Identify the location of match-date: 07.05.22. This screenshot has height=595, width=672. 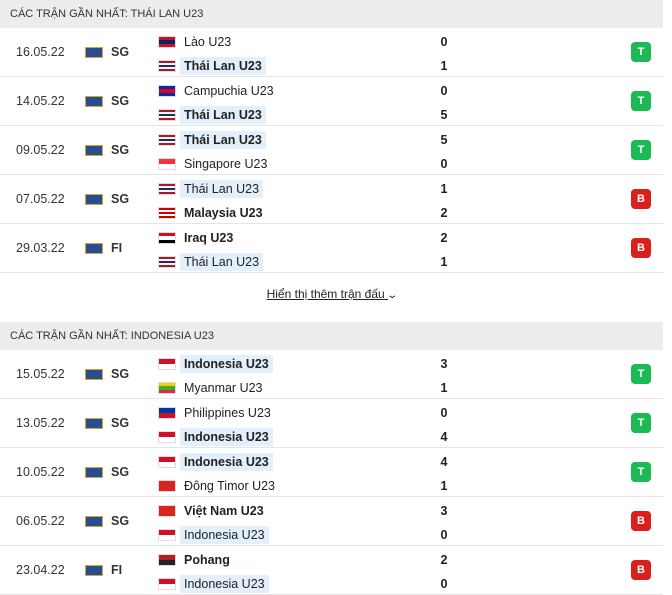
(40, 199).